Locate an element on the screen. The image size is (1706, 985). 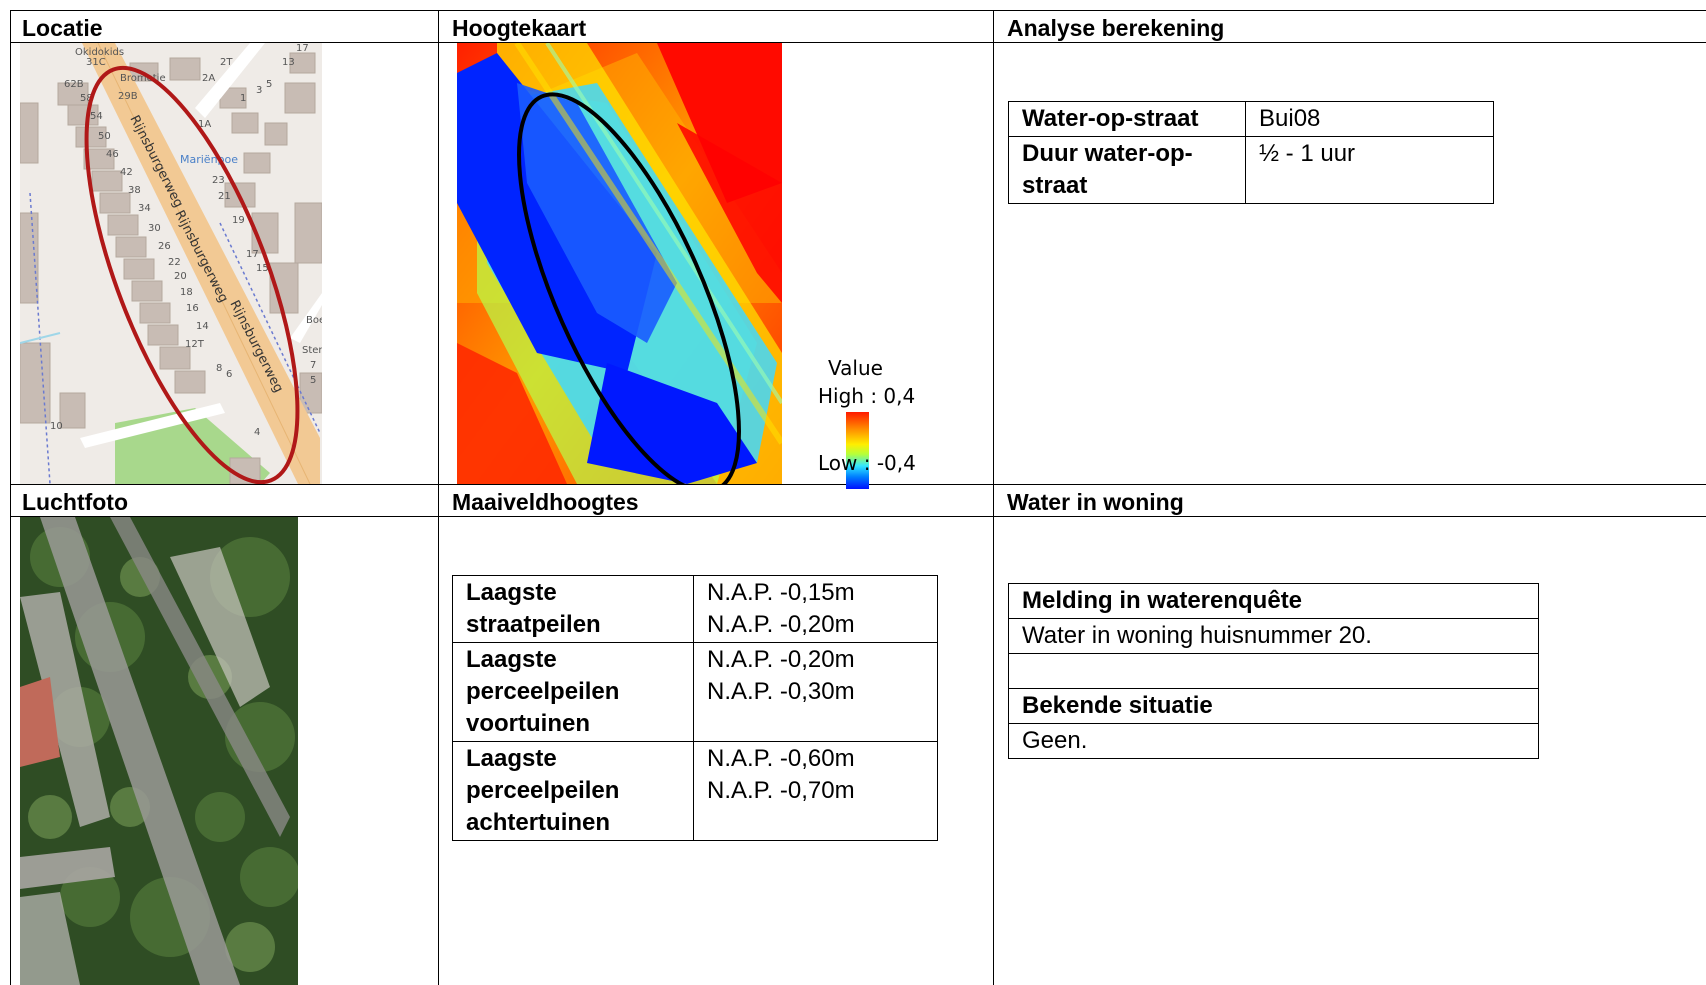
bekende-value: Geen. is located at coordinates (1273, 741).